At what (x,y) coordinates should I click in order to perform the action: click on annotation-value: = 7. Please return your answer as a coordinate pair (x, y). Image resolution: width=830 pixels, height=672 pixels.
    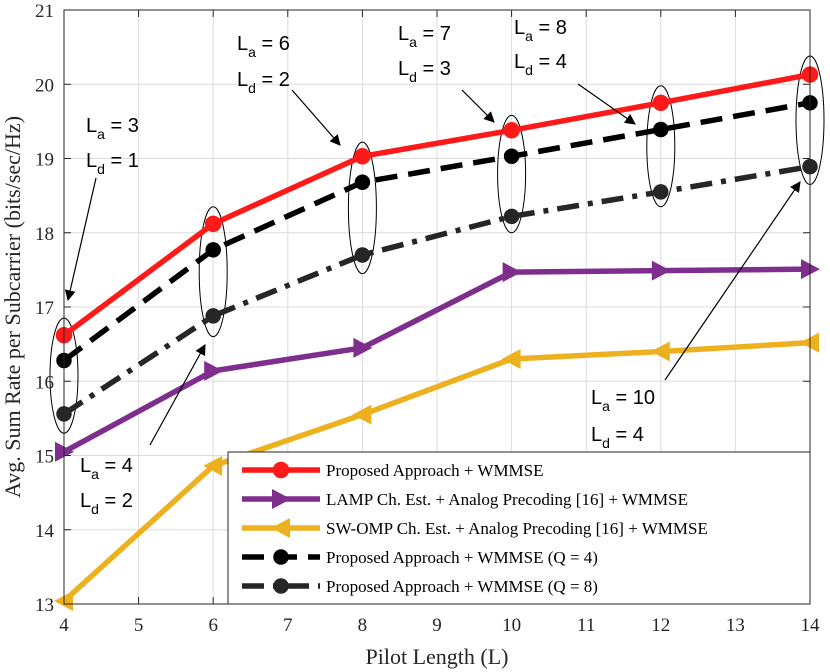
    Looking at the image, I should click on (434, 34).